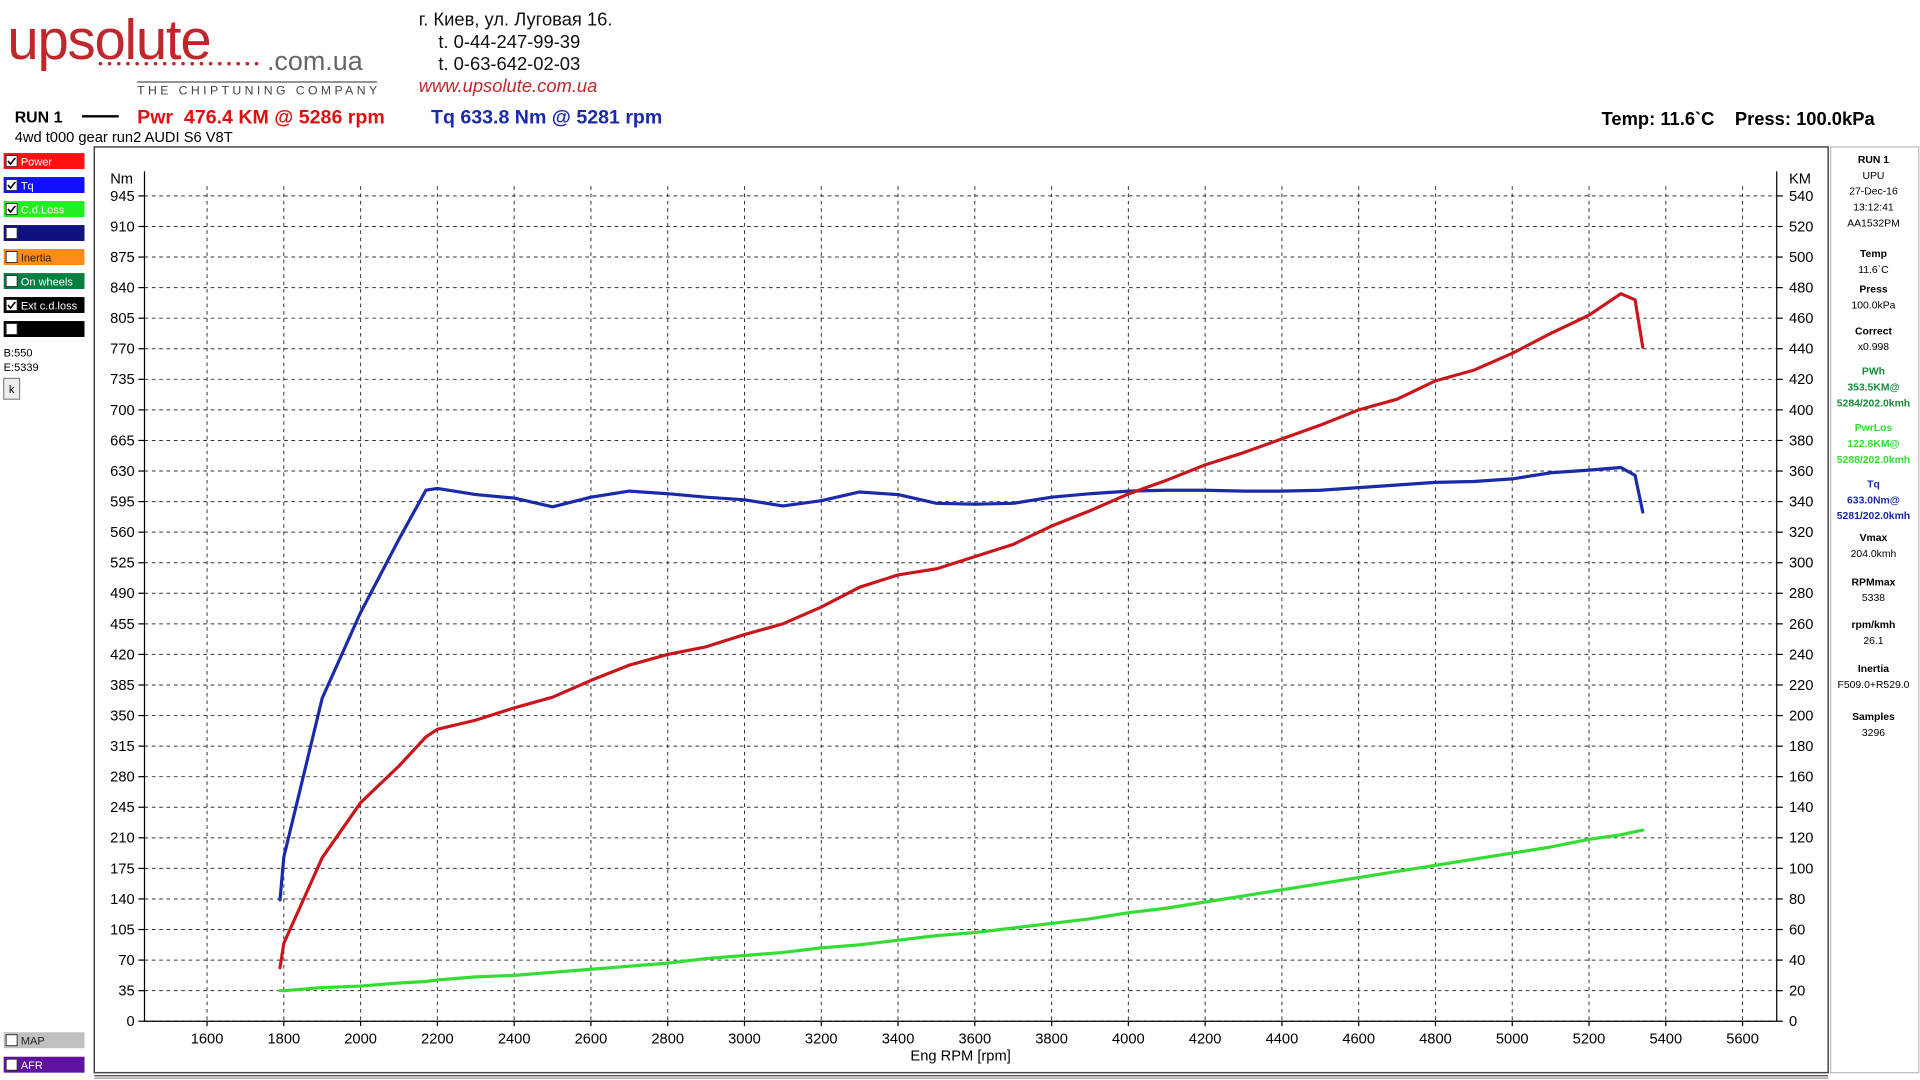 This screenshot has height=1080, width=1920. I want to click on info-line: 5284/202.0kmh, so click(1873, 404).